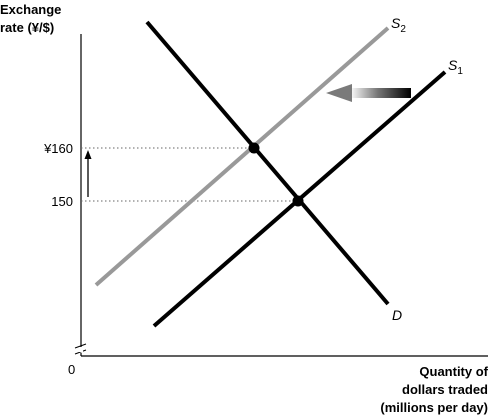 Image resolution: width=490 pixels, height=418 pixels. What do you see at coordinates (254, 148) in the screenshot?
I see `equilibrium-point-s2-d` at bounding box center [254, 148].